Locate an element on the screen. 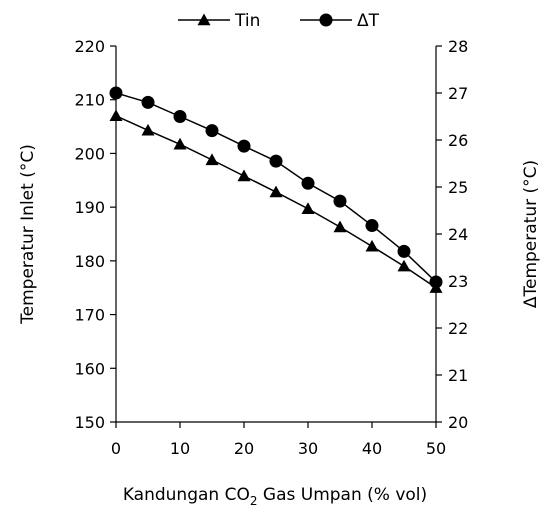  right-tick-label: 20 is located at coordinates (458, 422).